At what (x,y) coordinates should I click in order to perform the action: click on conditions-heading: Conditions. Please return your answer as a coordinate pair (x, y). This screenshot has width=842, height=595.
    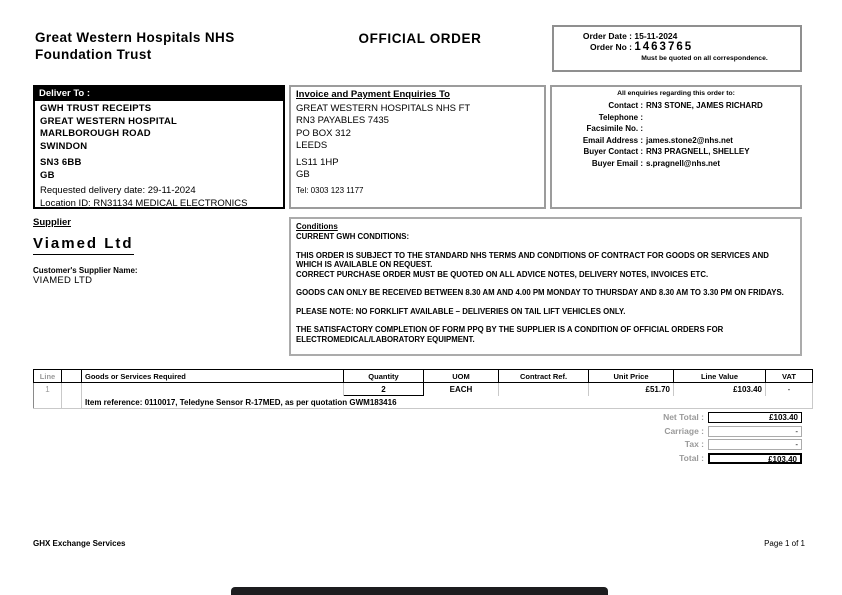
    Looking at the image, I should click on (317, 226).